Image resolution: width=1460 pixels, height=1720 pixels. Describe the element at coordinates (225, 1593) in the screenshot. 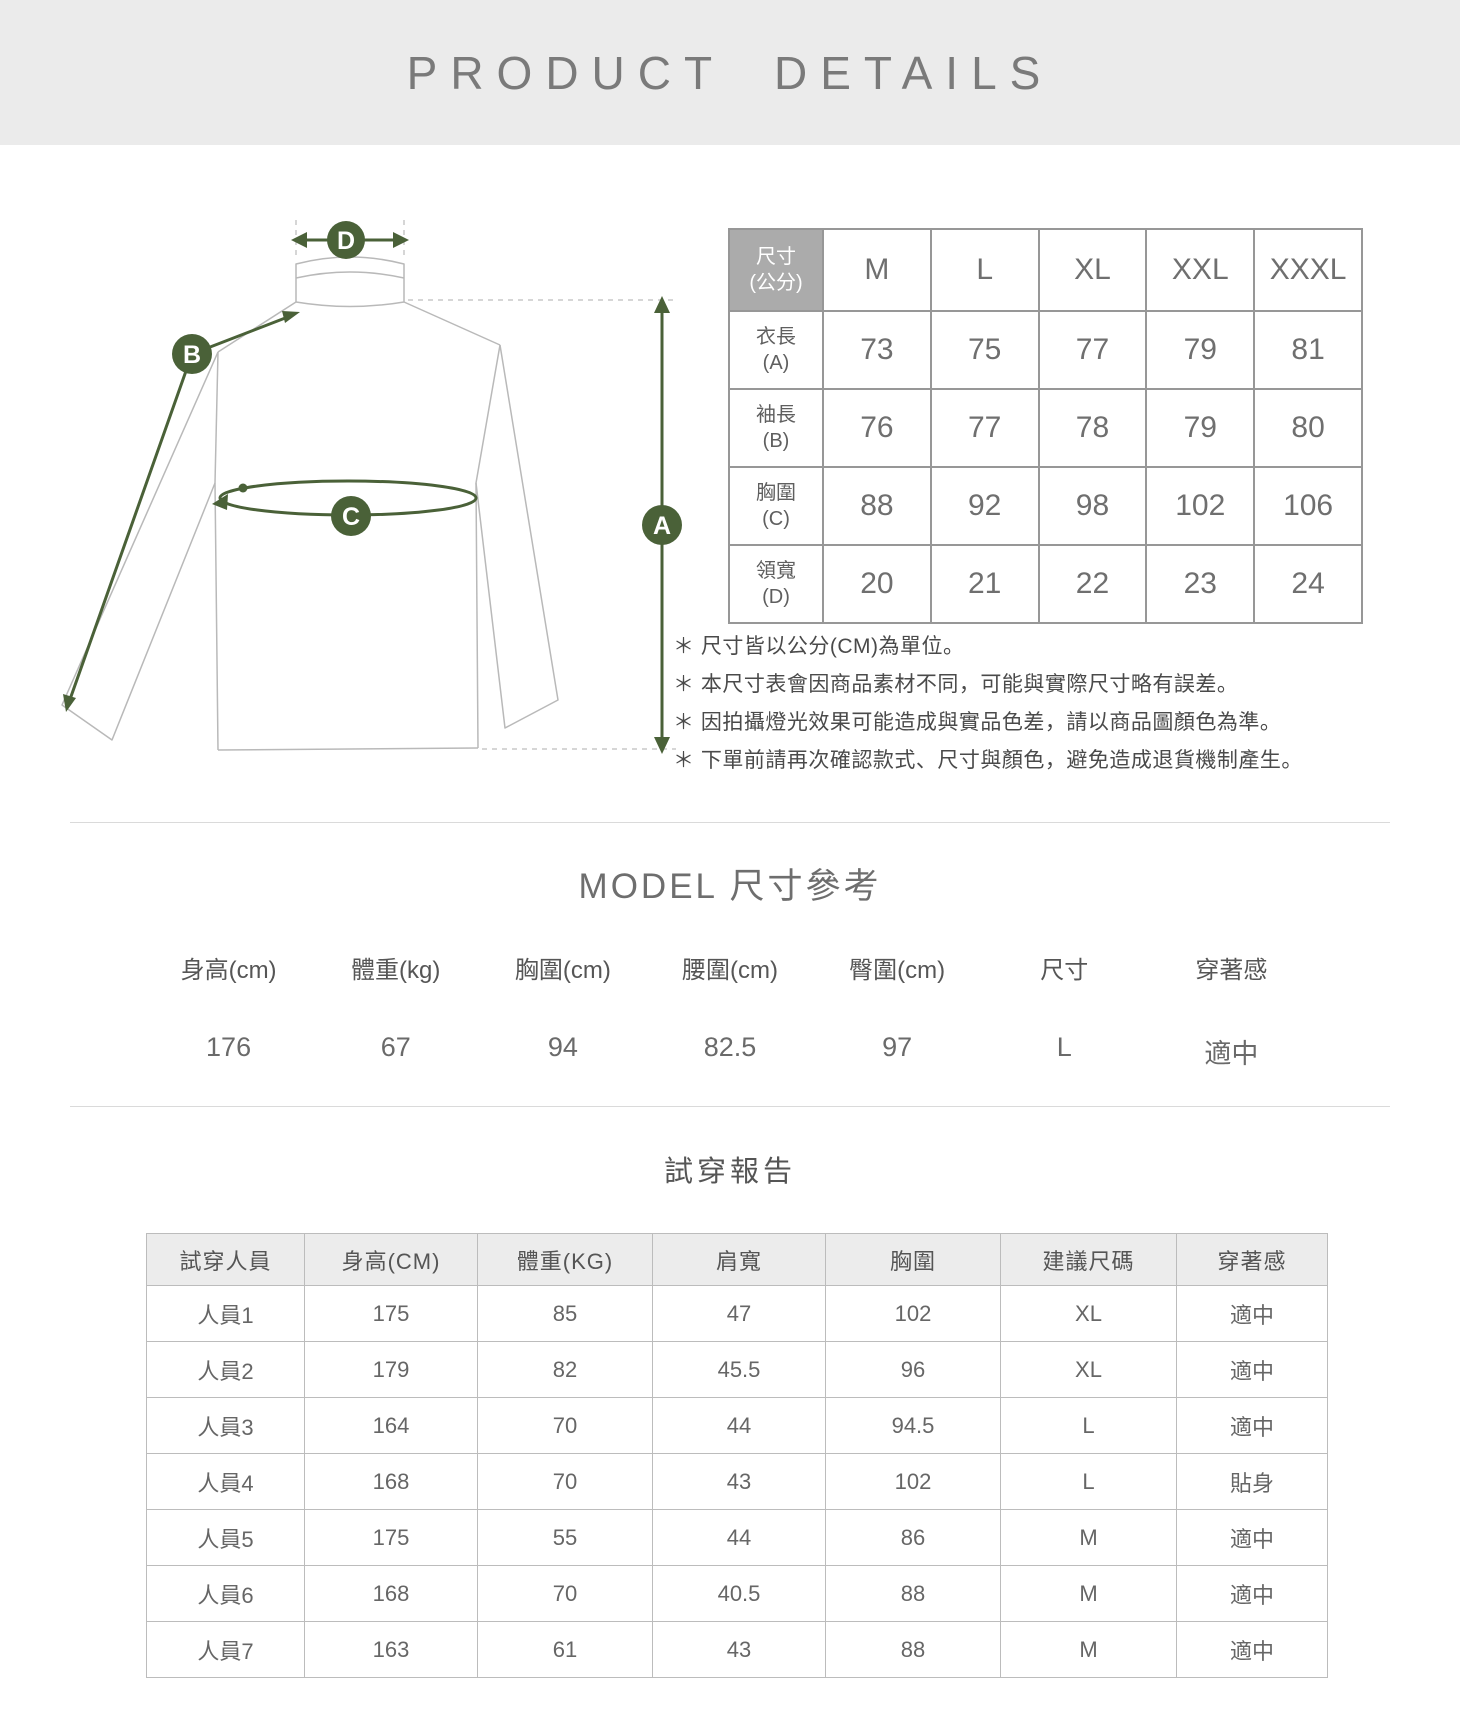

I see `fitting-value-cell: 人員6` at that location.